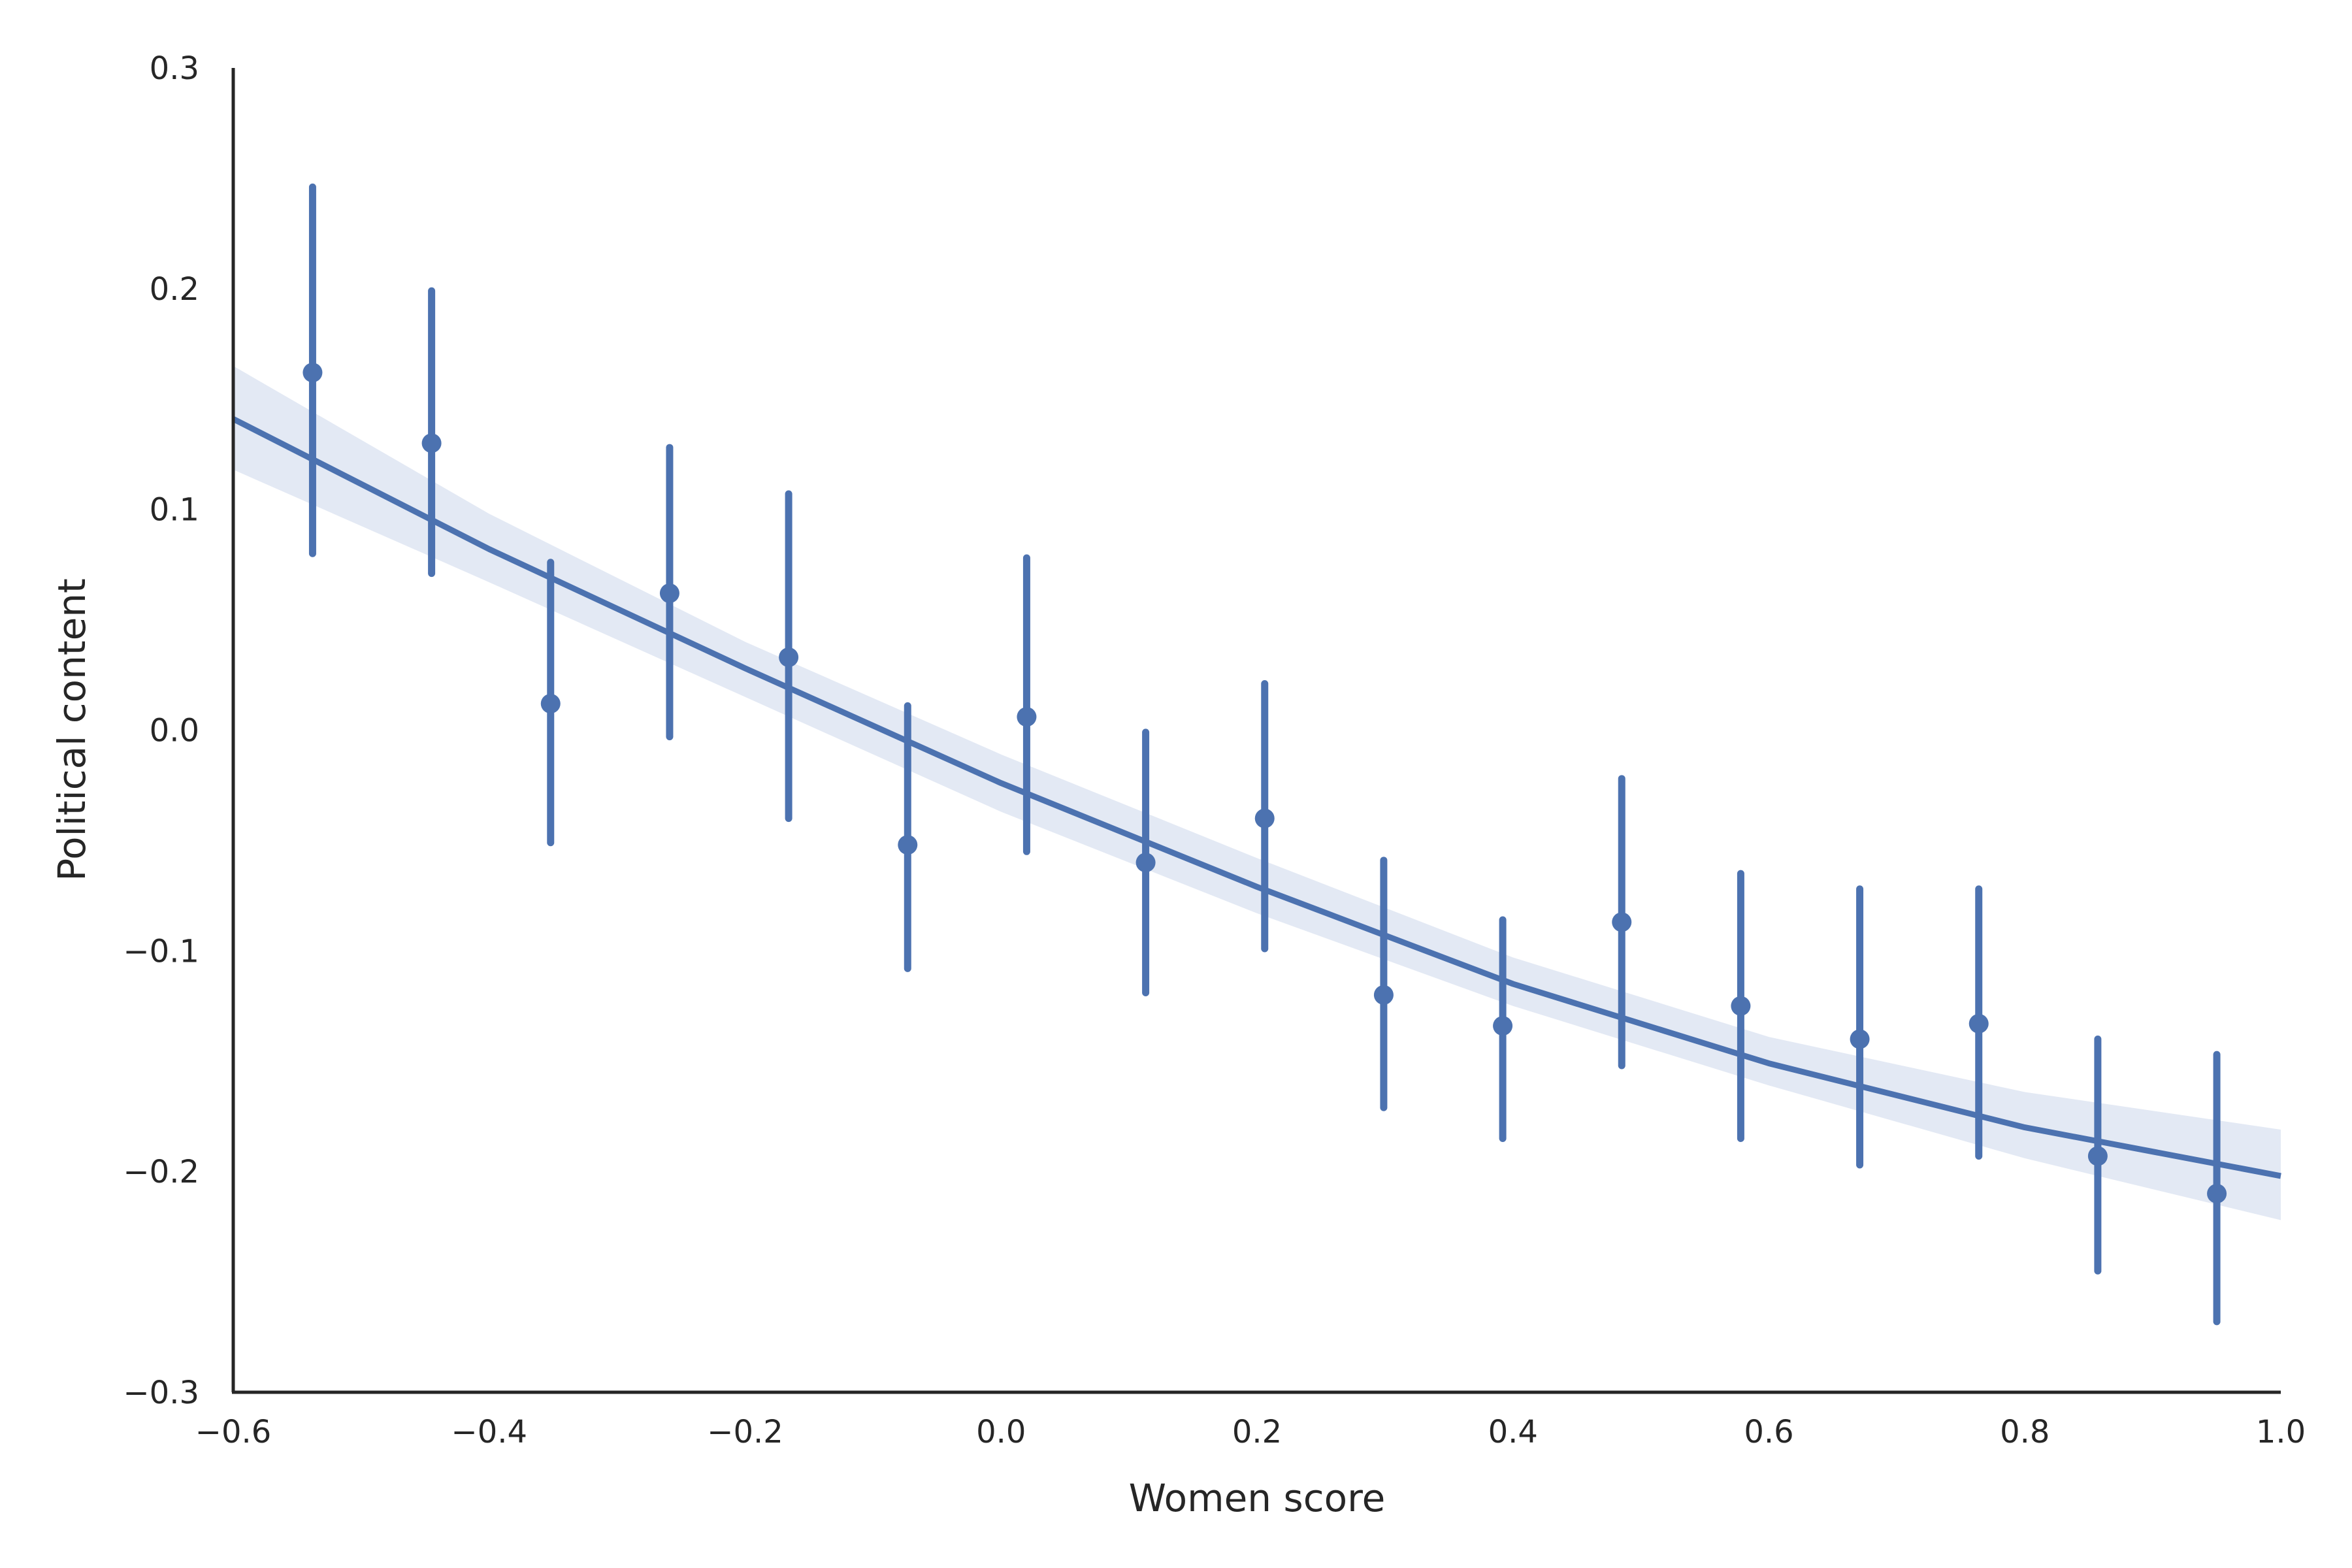 The width and height of the screenshot is (2352, 1568). I want to click on y-tick-label: −0.3, so click(161, 1393).